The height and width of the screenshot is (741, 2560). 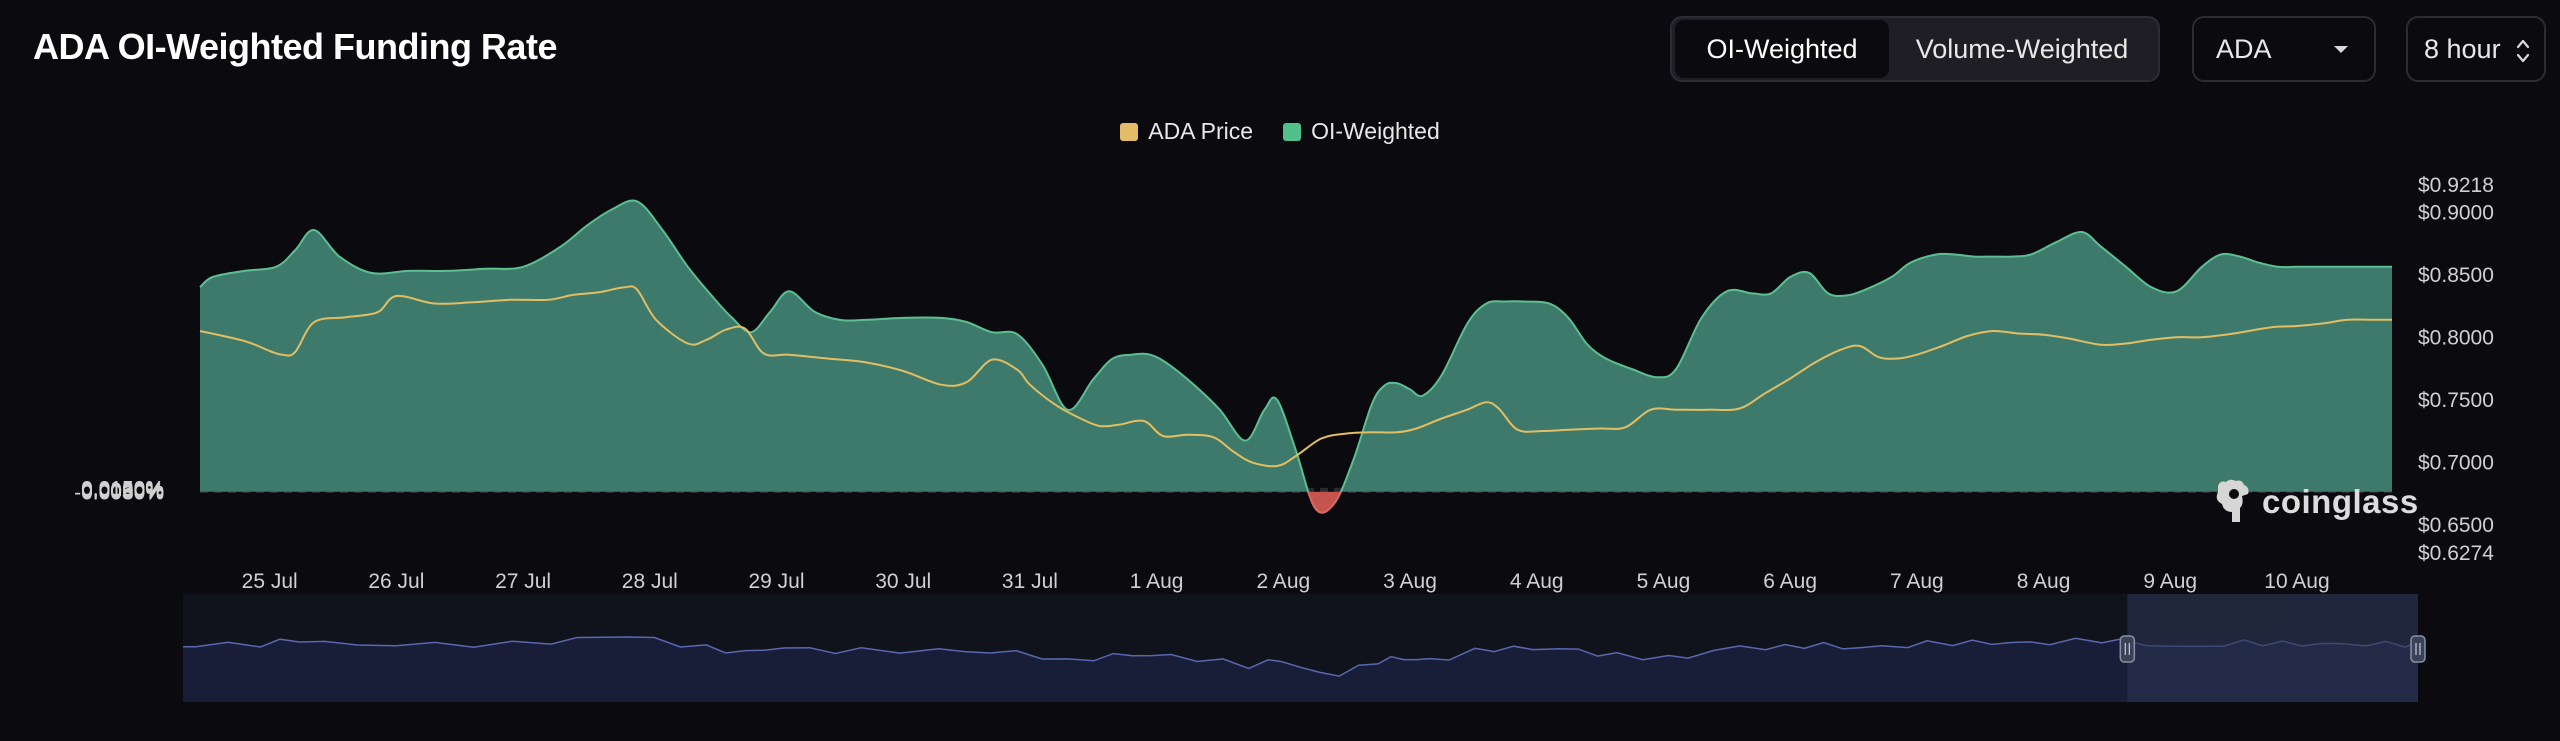 What do you see at coordinates (1201, 131) in the screenshot?
I see `legend-label-price: ADA Price` at bounding box center [1201, 131].